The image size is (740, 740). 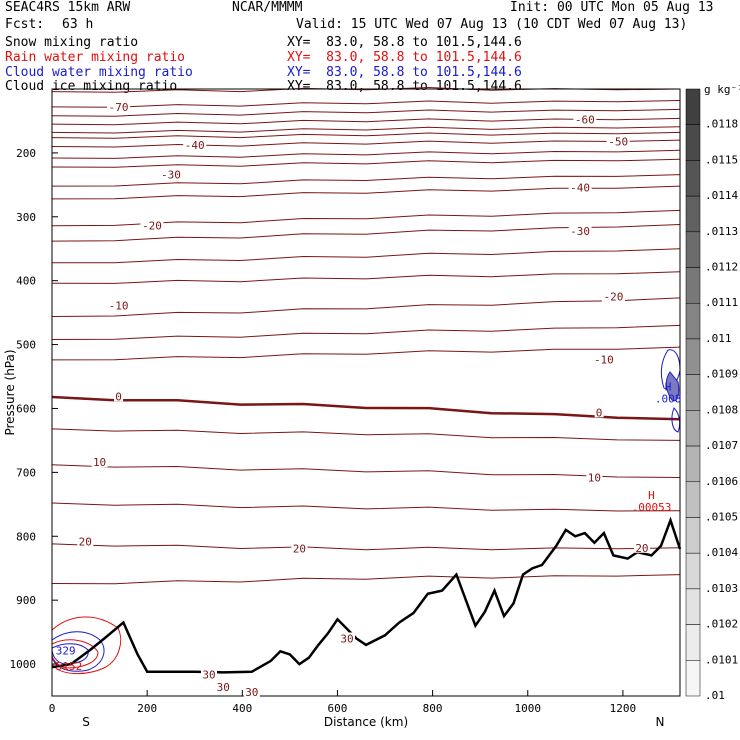 What do you see at coordinates (26, 281) in the screenshot?
I see `y-tick-label: 400` at bounding box center [26, 281].